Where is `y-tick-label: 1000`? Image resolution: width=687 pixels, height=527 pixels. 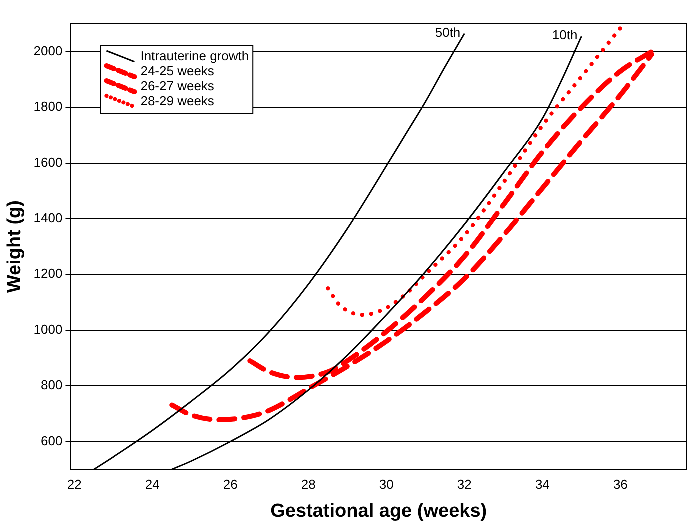
y-tick-label: 1000 is located at coordinates (48, 329).